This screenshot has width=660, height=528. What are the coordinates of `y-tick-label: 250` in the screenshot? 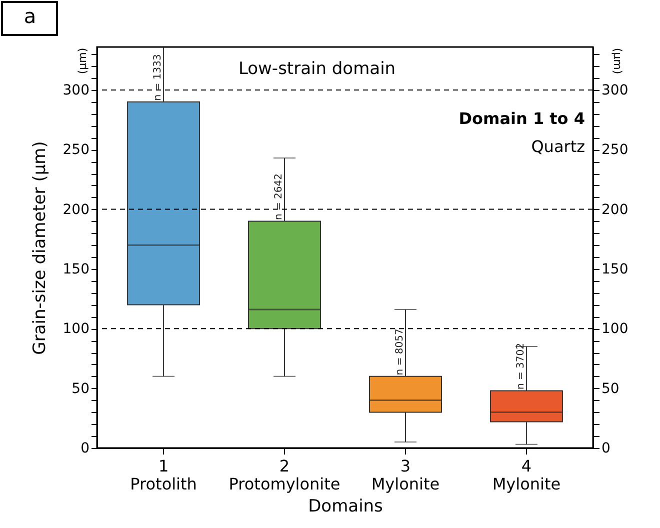 It's located at (76, 150).